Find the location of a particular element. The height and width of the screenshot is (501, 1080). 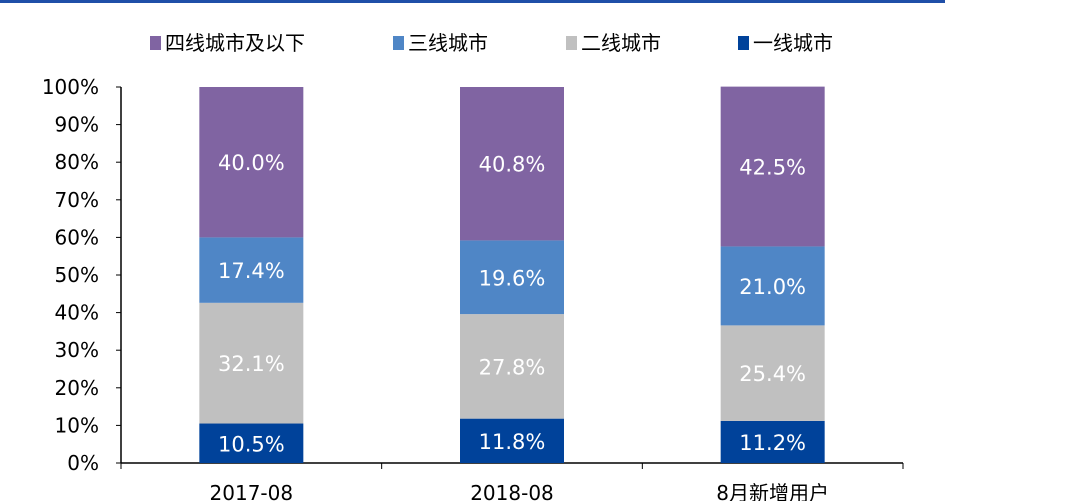

y-tick-label: 70% is located at coordinates (77, 200).